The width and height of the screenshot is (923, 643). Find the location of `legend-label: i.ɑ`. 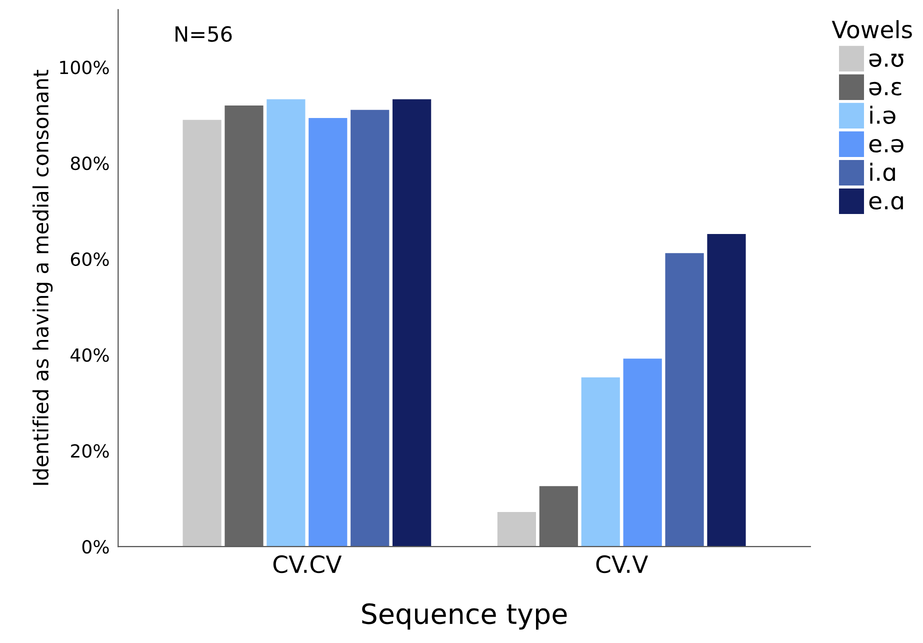

legend-label: i.ɑ is located at coordinates (882, 172).